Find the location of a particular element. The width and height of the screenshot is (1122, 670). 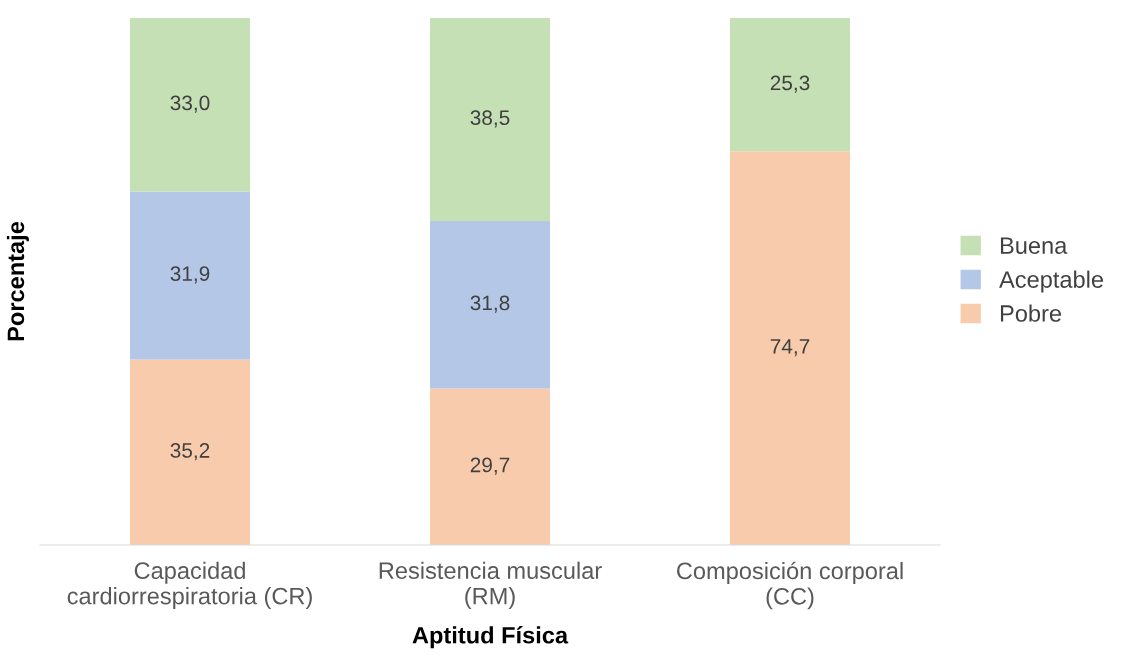

data-label: 33,0 is located at coordinates (190, 104).